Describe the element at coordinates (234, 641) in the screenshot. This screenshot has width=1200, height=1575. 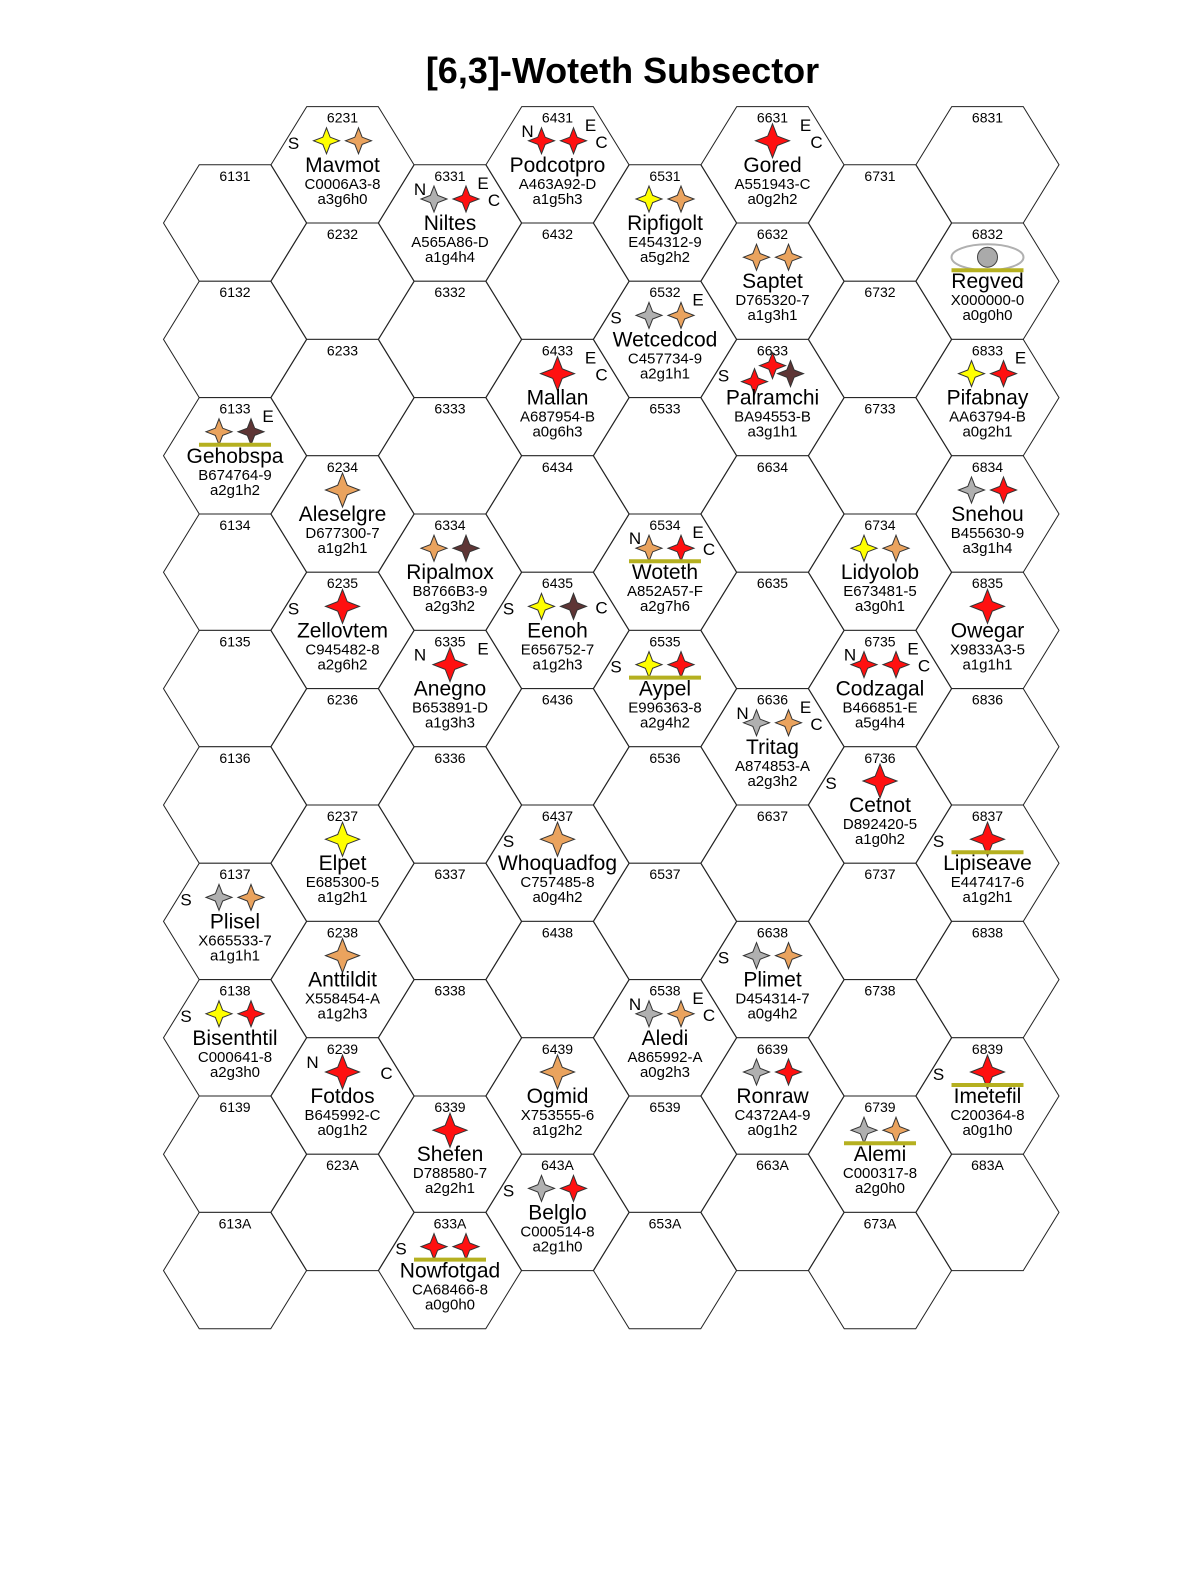
I see `hex-number: 6135` at that location.